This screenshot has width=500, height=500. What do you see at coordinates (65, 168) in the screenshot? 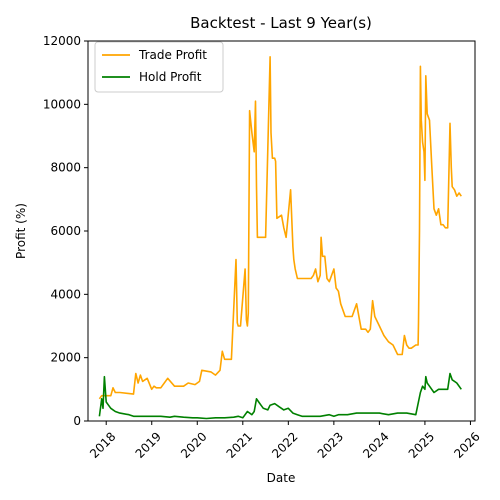
I see `y-tick-label: 8000` at bounding box center [65, 168].